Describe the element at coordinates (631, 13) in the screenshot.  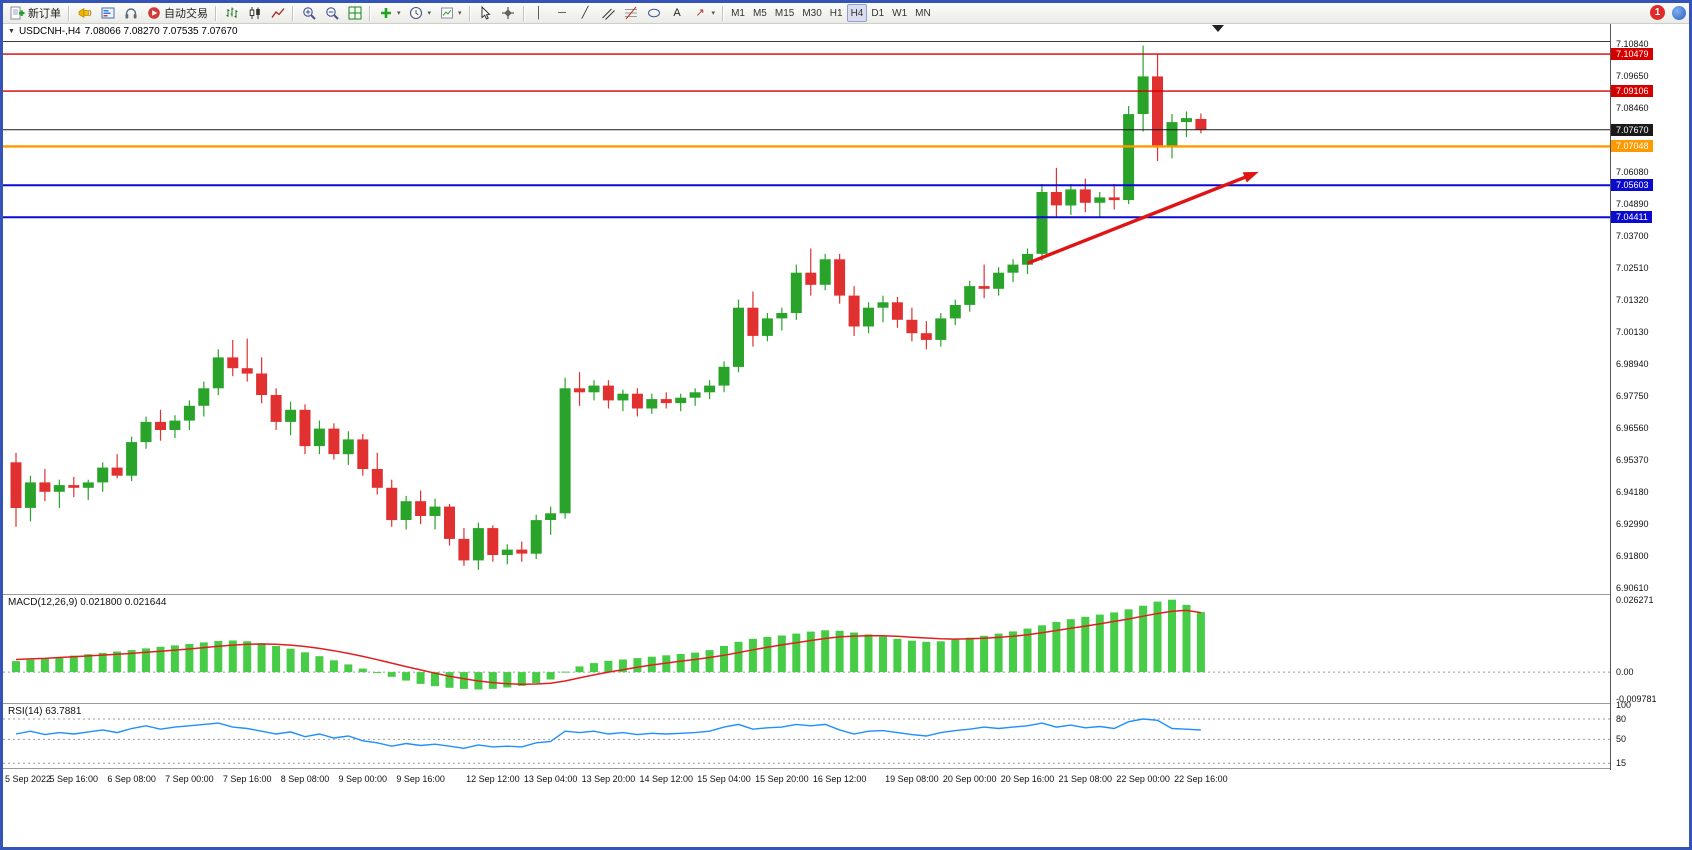
I see `fibonacci-button` at that location.